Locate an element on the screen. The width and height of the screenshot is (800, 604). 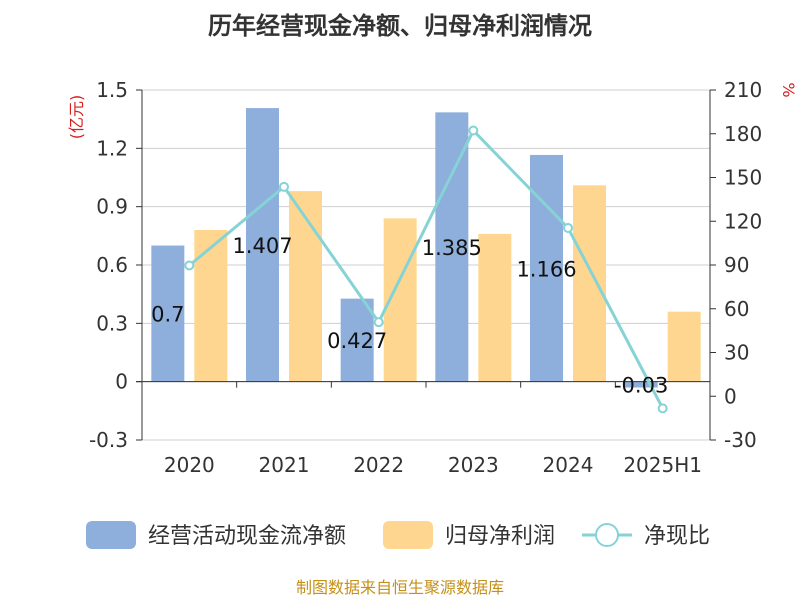
legend: 经营活动现金流净额 归母净利润 净现比 is located at coordinates (398, 535).